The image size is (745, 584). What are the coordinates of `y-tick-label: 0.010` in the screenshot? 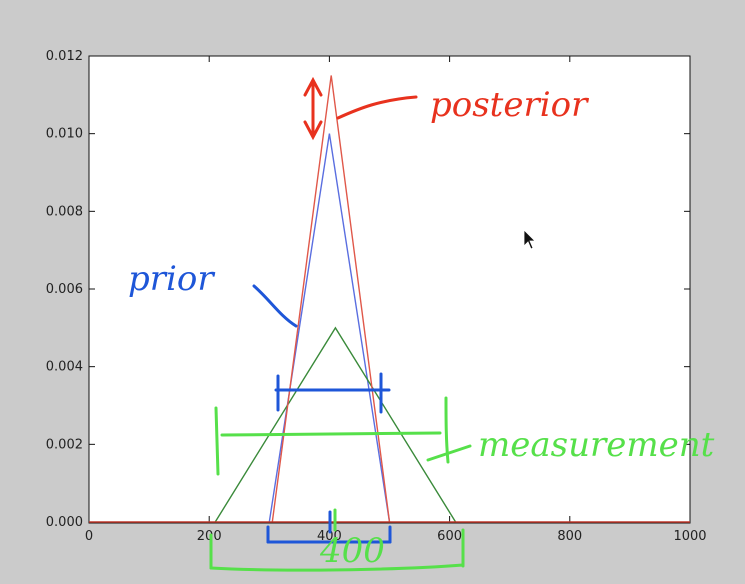 It's located at (64, 134).